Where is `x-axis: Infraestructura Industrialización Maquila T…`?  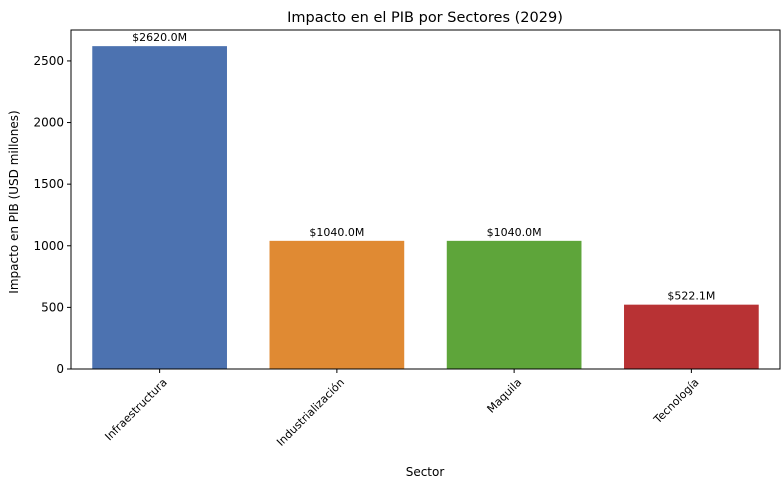 x-axis: Infraestructura Industrialización Maquila T… is located at coordinates (401, 409).